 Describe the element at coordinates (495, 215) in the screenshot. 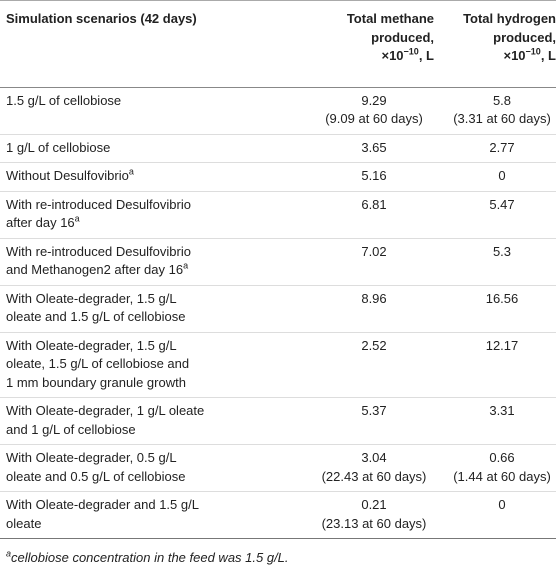

I see `hydrogen-cell: 5.47` at that location.